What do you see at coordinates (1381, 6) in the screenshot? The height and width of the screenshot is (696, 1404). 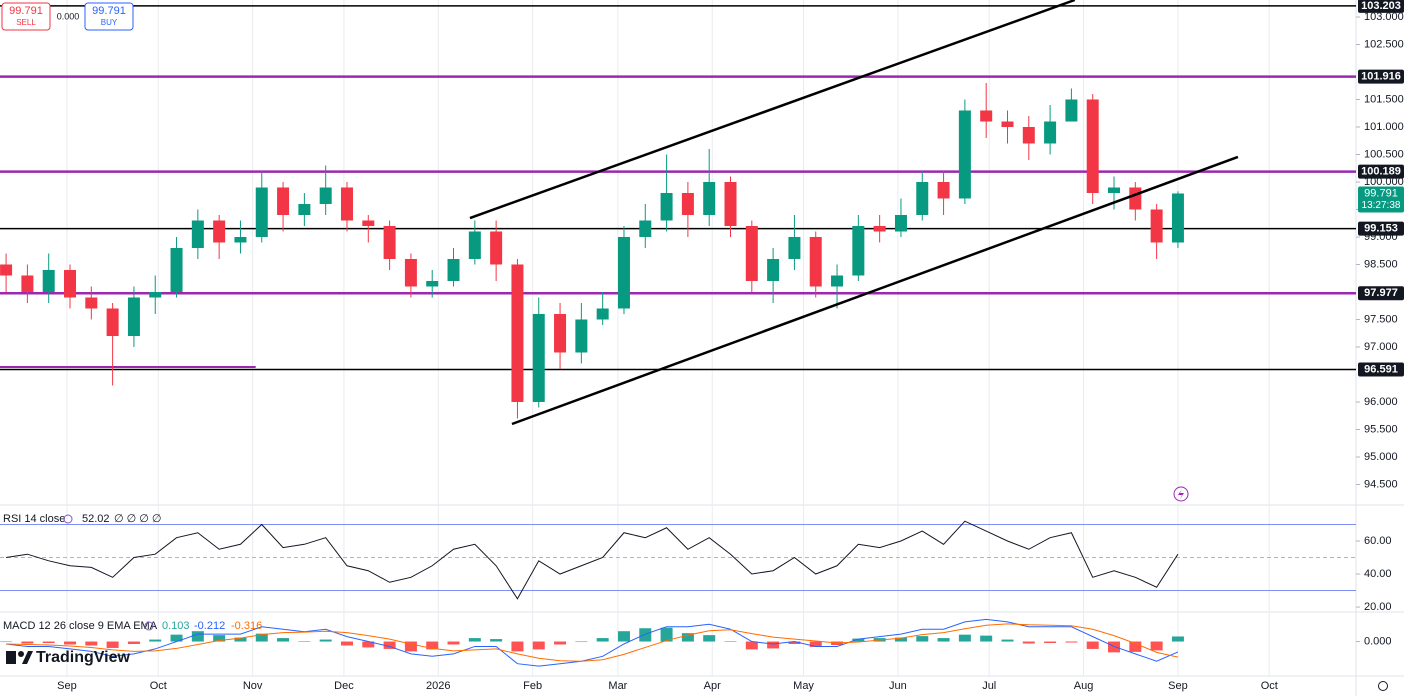 I see `level-label: 103.203` at bounding box center [1381, 6].